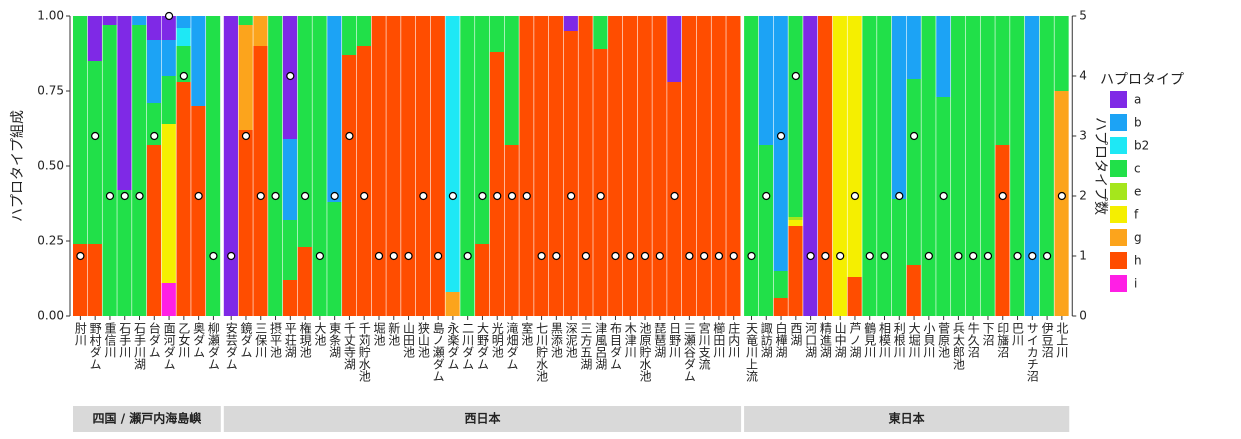 The height and width of the screenshot is (439, 1241). I want to click on y-tick-label: 0.00, so click(50, 316).